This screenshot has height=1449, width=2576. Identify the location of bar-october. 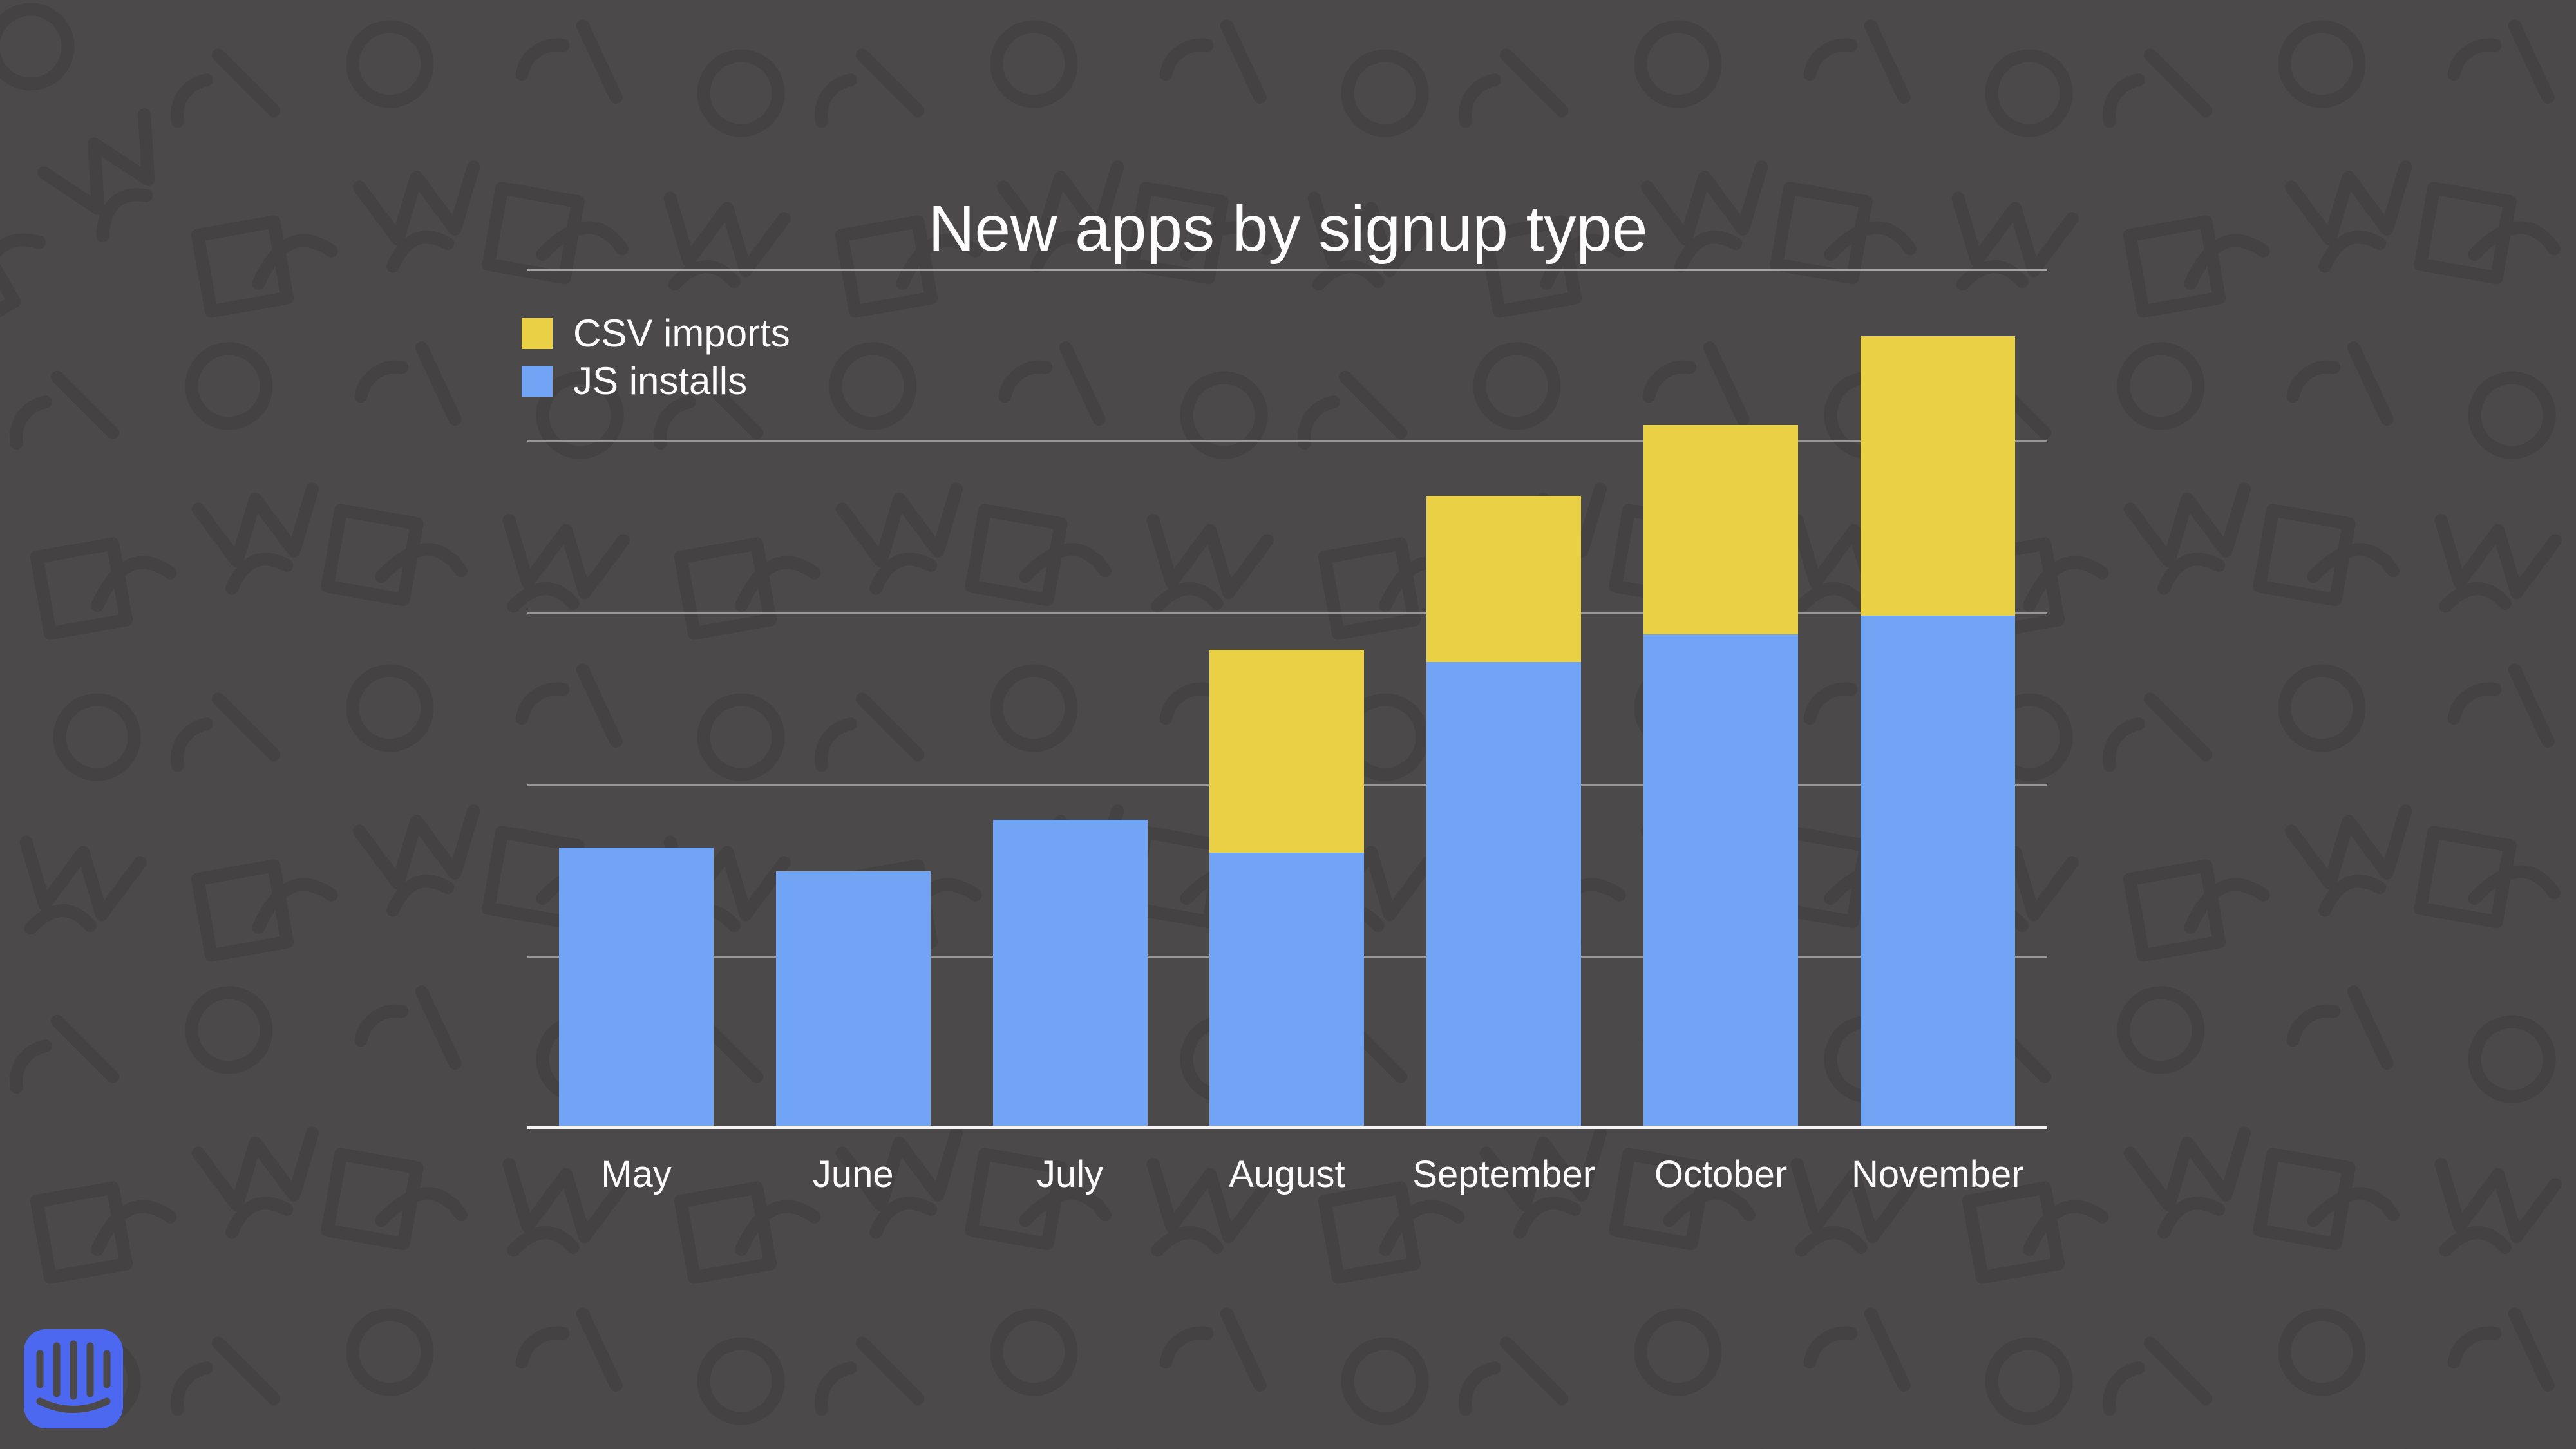
(1721, 776).